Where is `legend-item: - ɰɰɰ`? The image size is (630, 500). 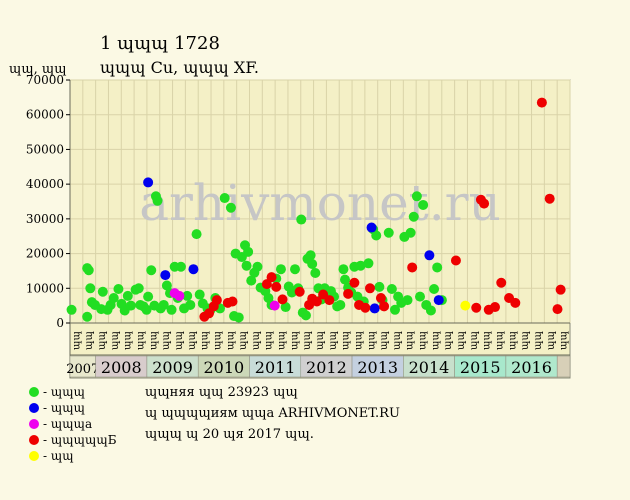
legend-item: - ɰɰɰ is located at coordinates (73, 408).